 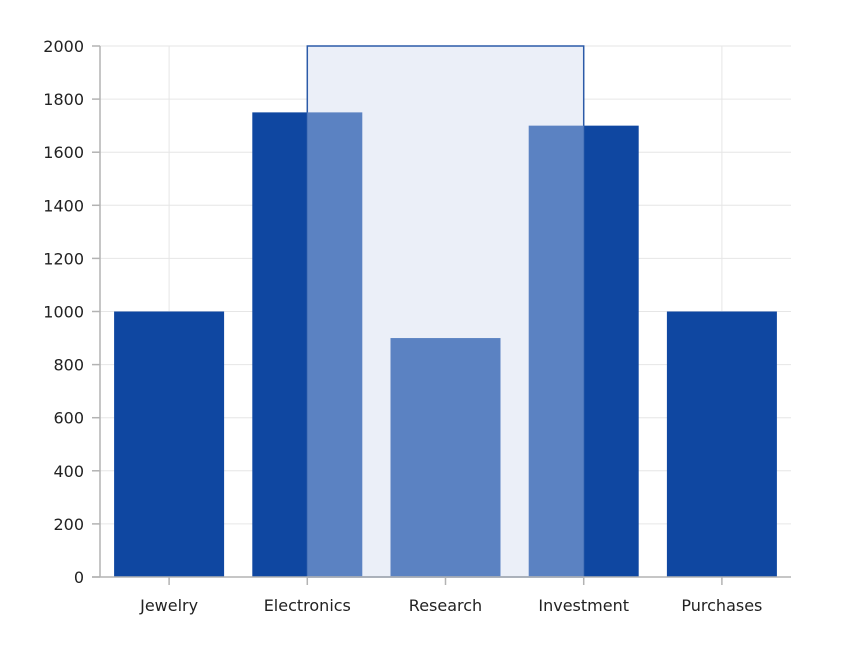 What do you see at coordinates (169, 444) in the screenshot?
I see `bar-jewelry` at bounding box center [169, 444].